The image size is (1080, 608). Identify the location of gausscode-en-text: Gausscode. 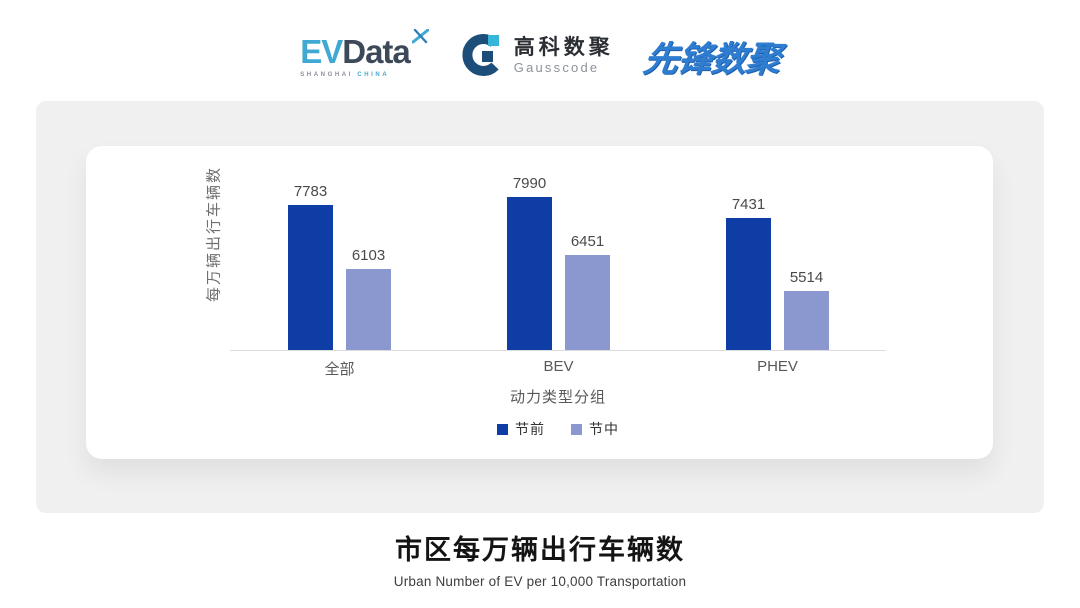
(556, 68).